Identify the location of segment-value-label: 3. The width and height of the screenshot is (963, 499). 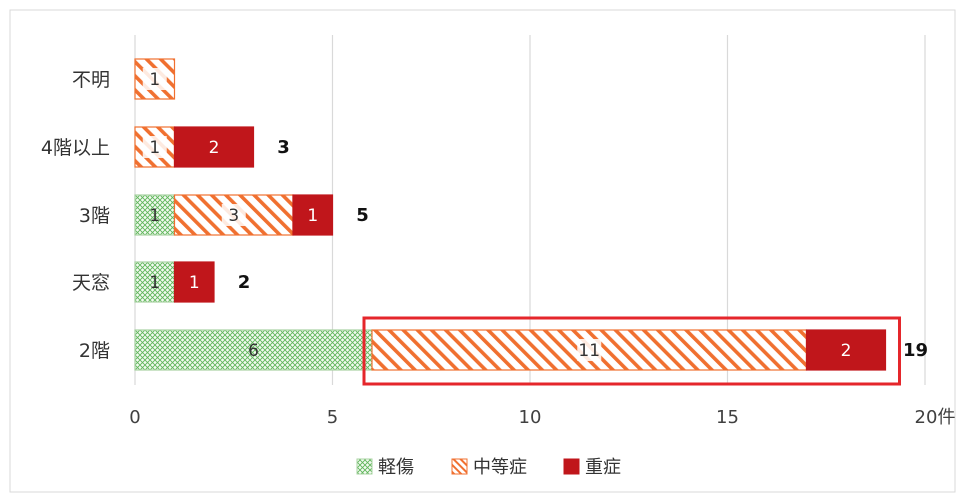
(233, 216).